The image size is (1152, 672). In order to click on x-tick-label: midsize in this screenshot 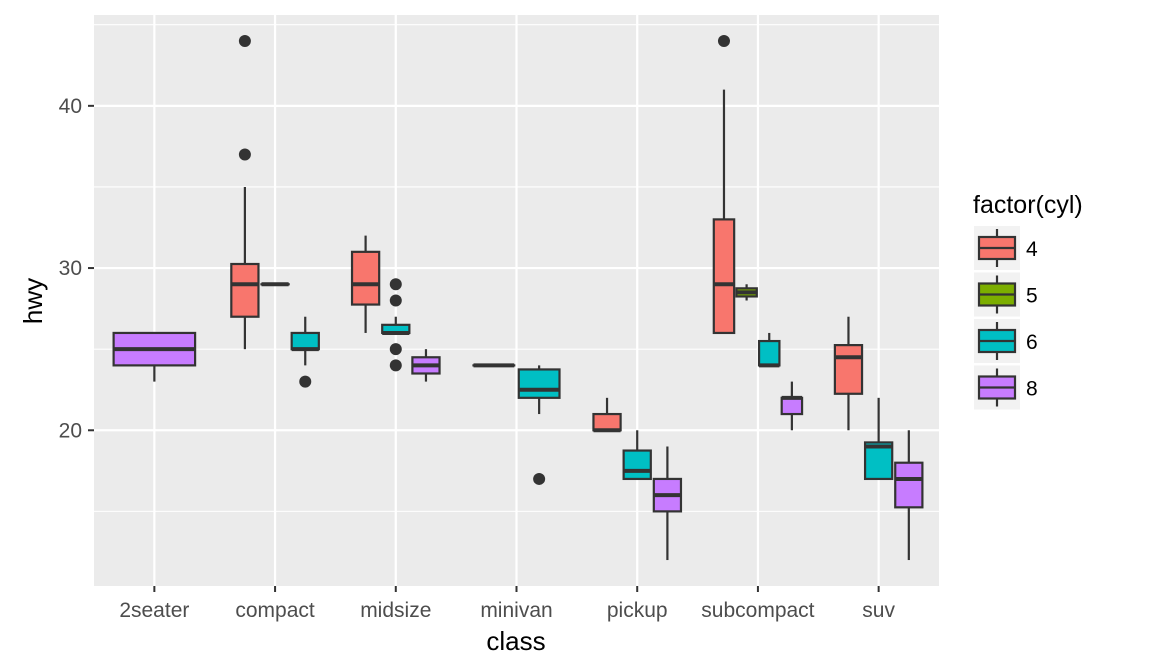, I will do `click(395, 610)`.